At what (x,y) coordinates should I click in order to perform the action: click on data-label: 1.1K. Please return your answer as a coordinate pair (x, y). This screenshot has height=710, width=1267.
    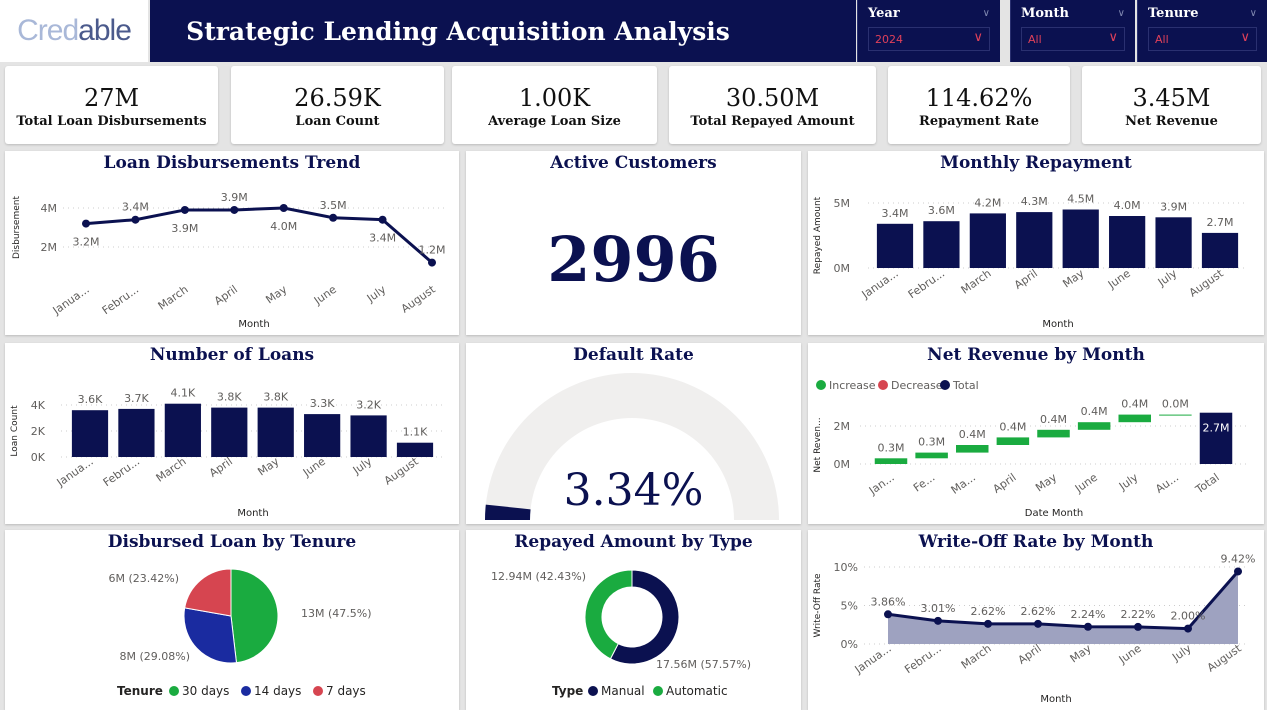
    Looking at the image, I should click on (415, 432).